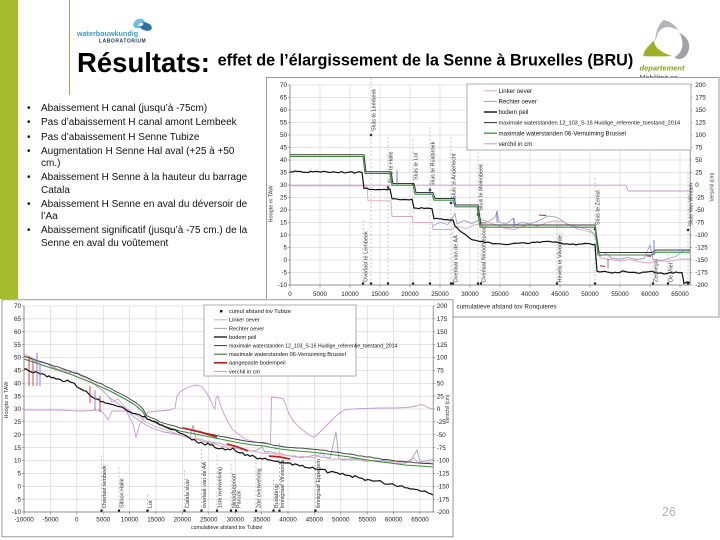 This screenshot has height=540, width=720. What do you see at coordinates (17, 512) in the screenshot?
I see `svg-text: -10` at bounding box center [17, 512].